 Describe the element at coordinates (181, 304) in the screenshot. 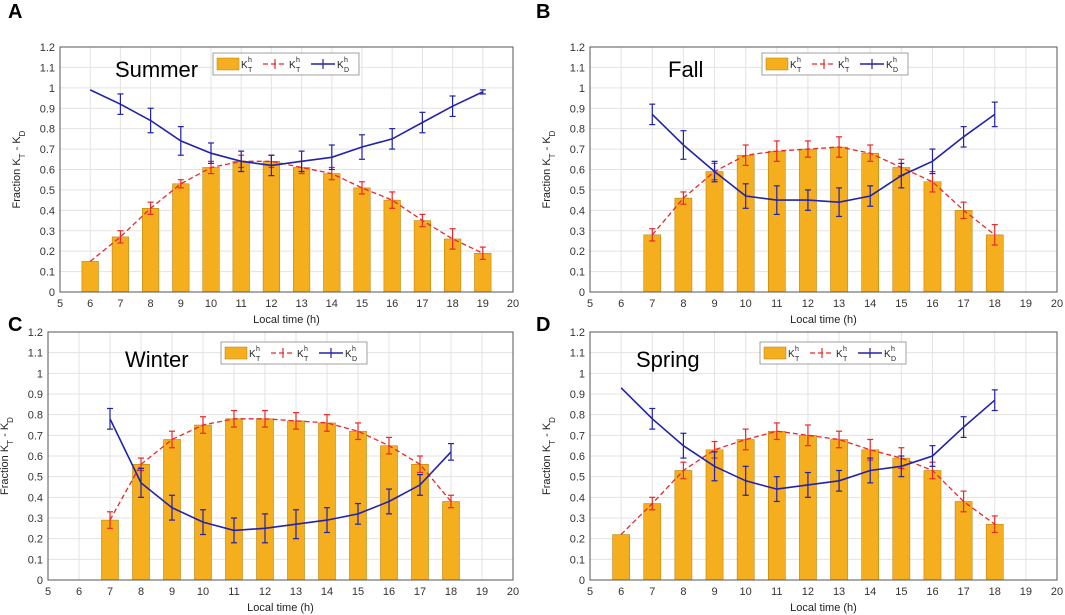

I see `x-tick-label: 9` at that location.